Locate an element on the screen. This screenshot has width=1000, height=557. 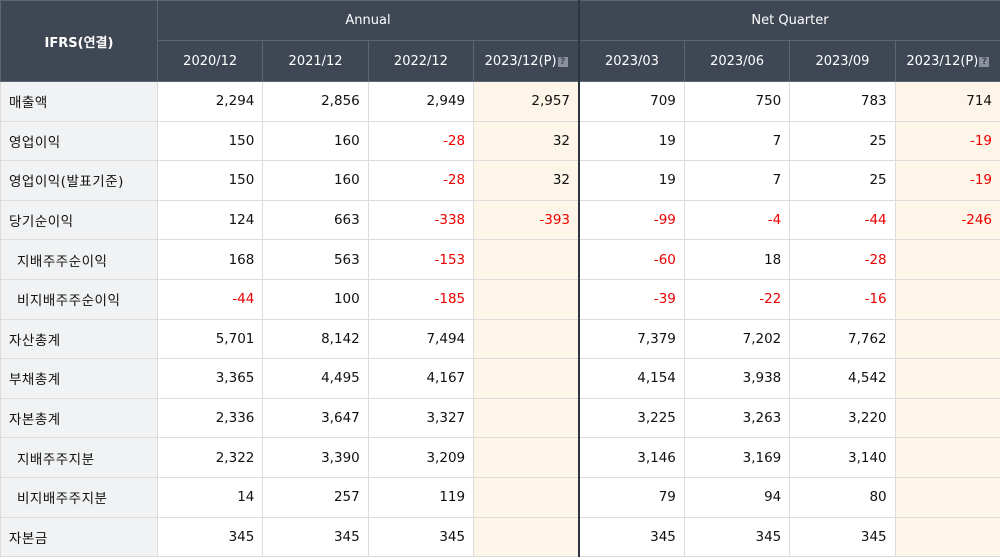
value-cell: -44 is located at coordinates (842, 220).